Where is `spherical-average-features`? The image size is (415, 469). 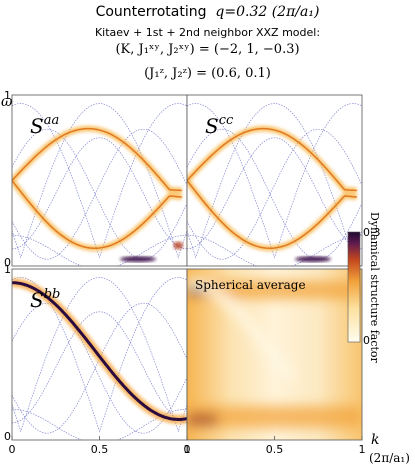
spherical-average-features is located at coordinates (274, 352).